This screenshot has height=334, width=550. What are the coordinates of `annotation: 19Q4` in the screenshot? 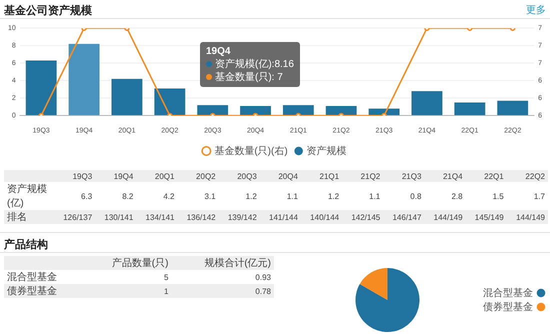 It's located at (219, 51).